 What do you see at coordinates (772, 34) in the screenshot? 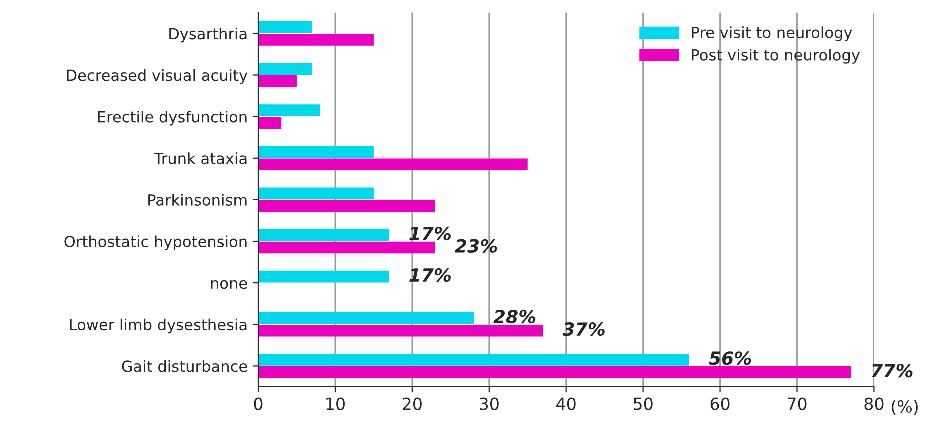
I see `legend-label: Pre visit to neurology` at bounding box center [772, 34].